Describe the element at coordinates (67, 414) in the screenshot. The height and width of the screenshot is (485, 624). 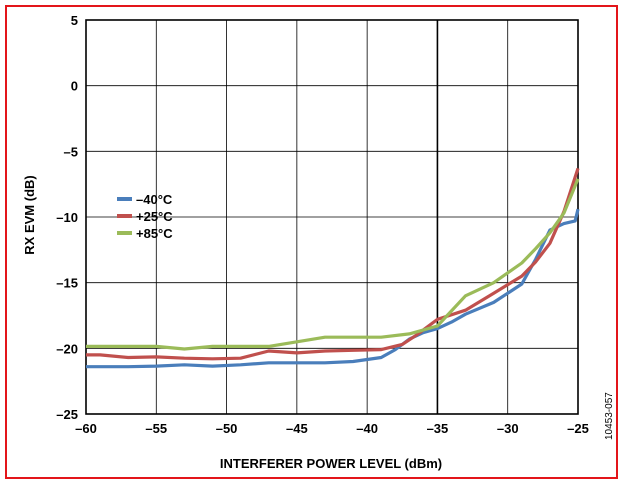
I see `y-tick-label: –25` at that location.